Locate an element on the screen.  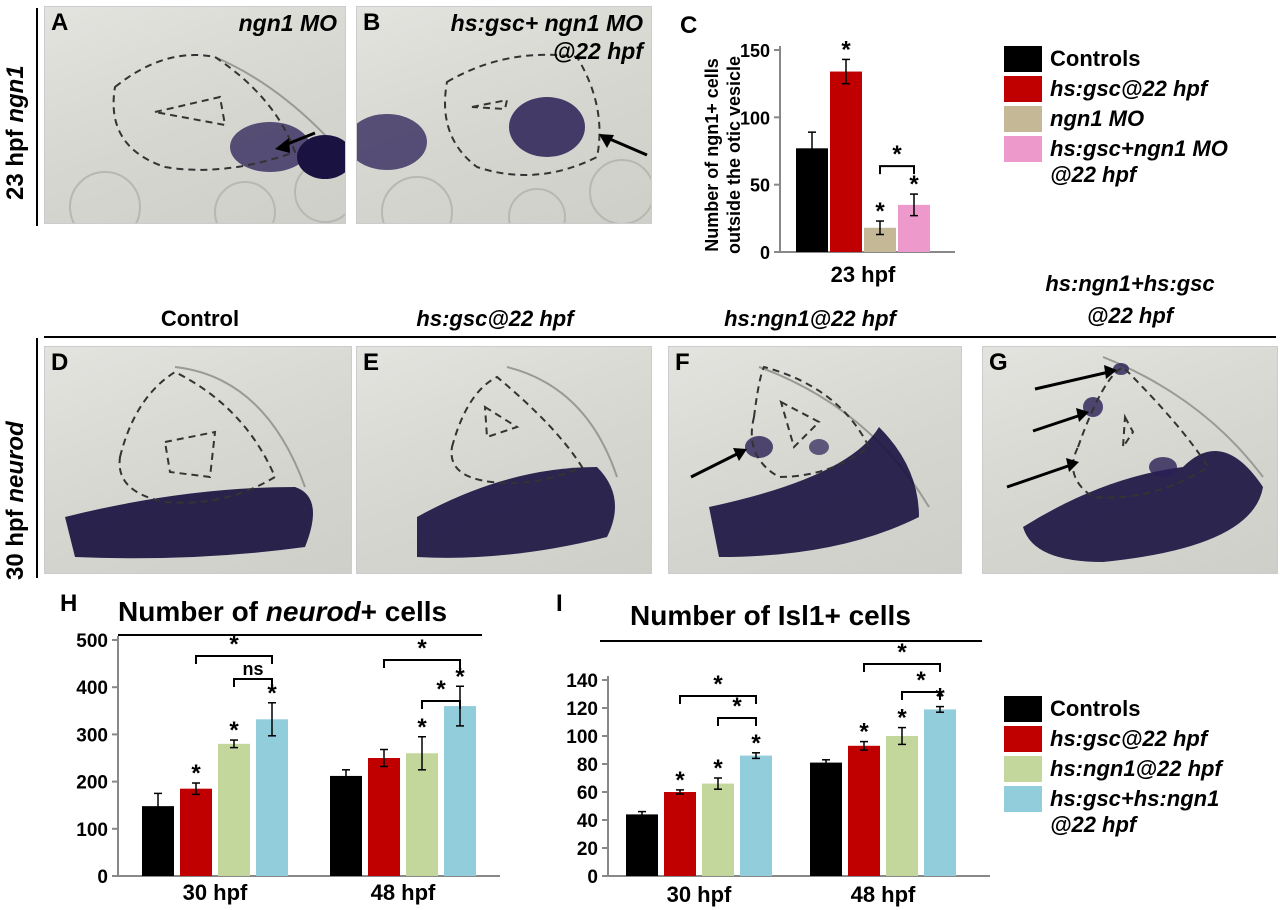
x-tick-label: 30 hpf is located at coordinates (215, 892).